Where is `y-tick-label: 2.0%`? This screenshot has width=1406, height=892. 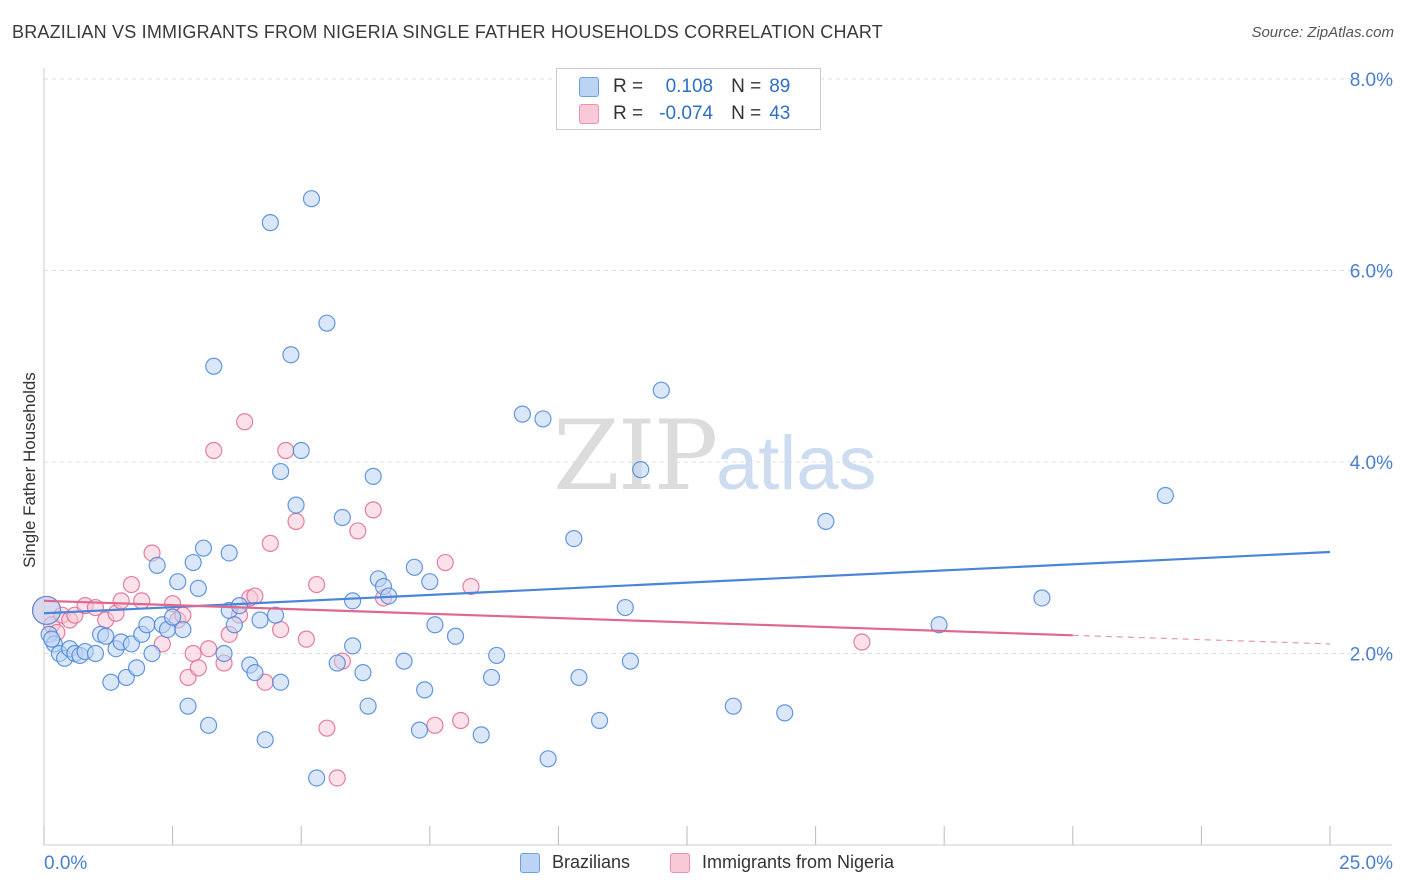 y-tick-label: 2.0% is located at coordinates (1371, 655).